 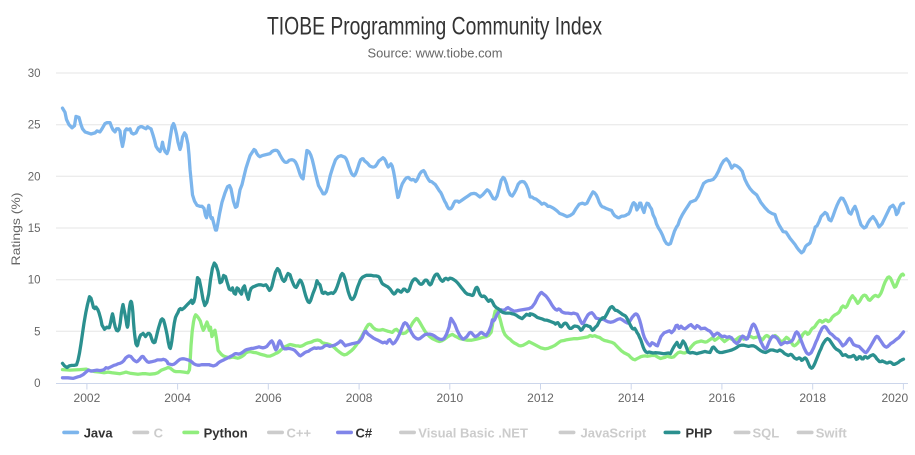 What do you see at coordinates (34, 281) in the screenshot?
I see `svg-text: 10` at bounding box center [34, 281].